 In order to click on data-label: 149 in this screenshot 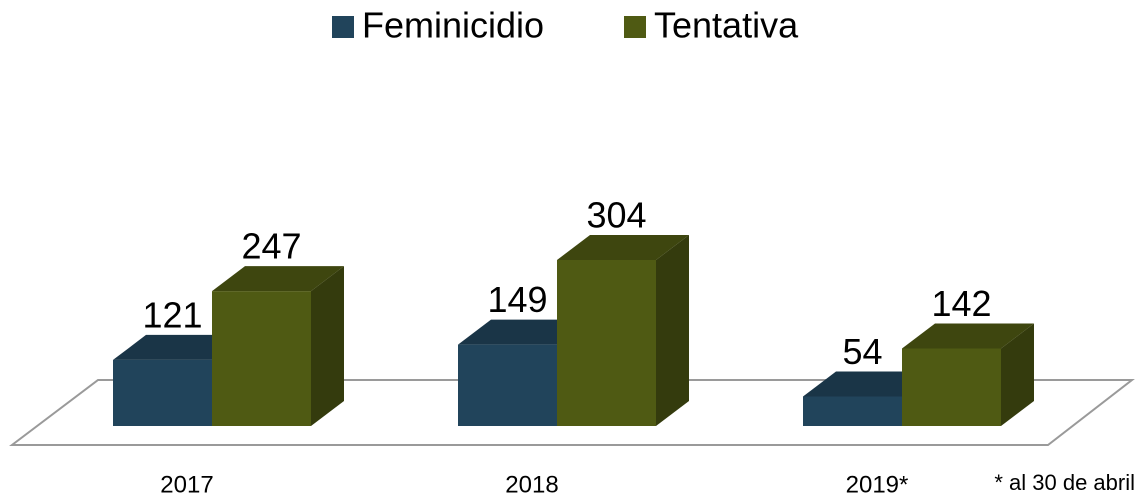, I will do `click(517, 299)`.